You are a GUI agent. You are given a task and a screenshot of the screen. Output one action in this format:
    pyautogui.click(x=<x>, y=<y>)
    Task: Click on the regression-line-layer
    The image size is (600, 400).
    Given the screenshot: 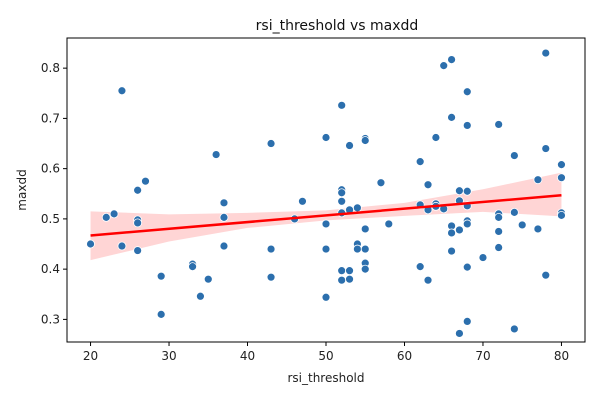 What is the action you would take?
    pyautogui.click(x=326, y=215)
    